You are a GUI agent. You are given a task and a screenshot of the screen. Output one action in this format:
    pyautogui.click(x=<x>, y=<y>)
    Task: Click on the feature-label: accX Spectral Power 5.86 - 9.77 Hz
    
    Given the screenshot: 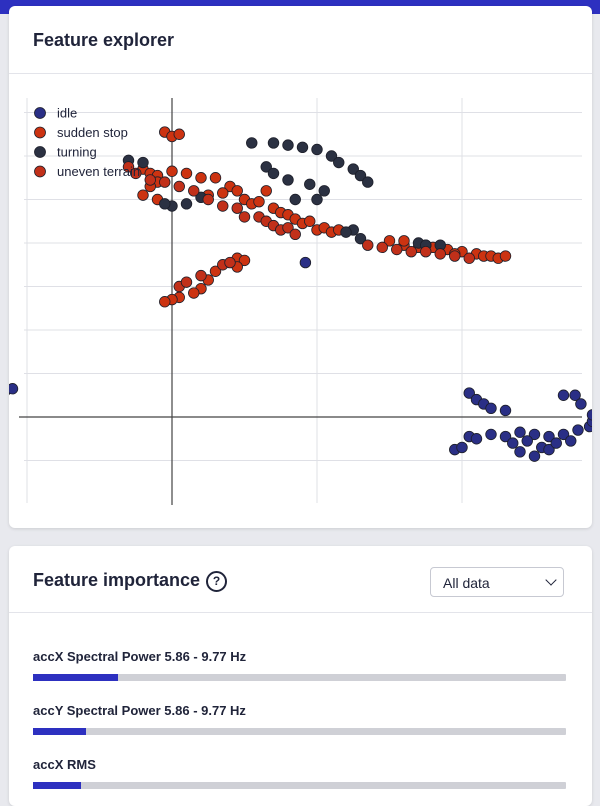 What is the action you would take?
    pyautogui.click(x=140, y=656)
    